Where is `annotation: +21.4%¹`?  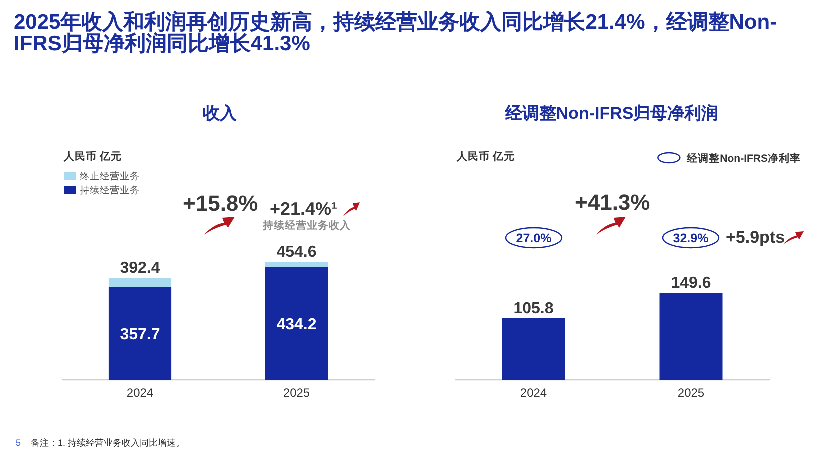 annotation: +21.4%¹ is located at coordinates (304, 209).